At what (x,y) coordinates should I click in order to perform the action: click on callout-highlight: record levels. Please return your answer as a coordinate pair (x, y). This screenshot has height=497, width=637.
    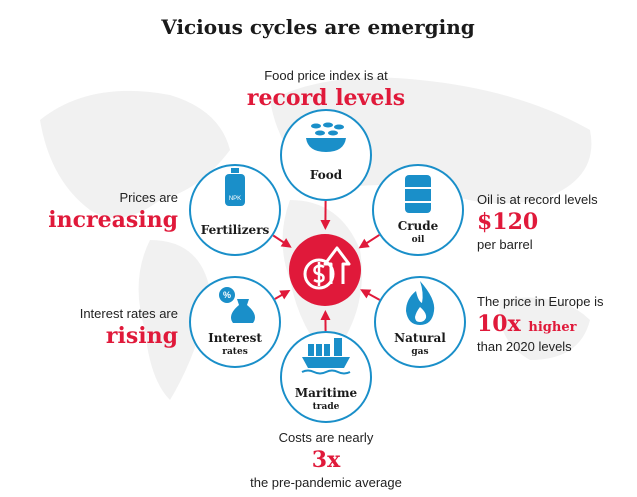
    Looking at the image, I should click on (326, 98).